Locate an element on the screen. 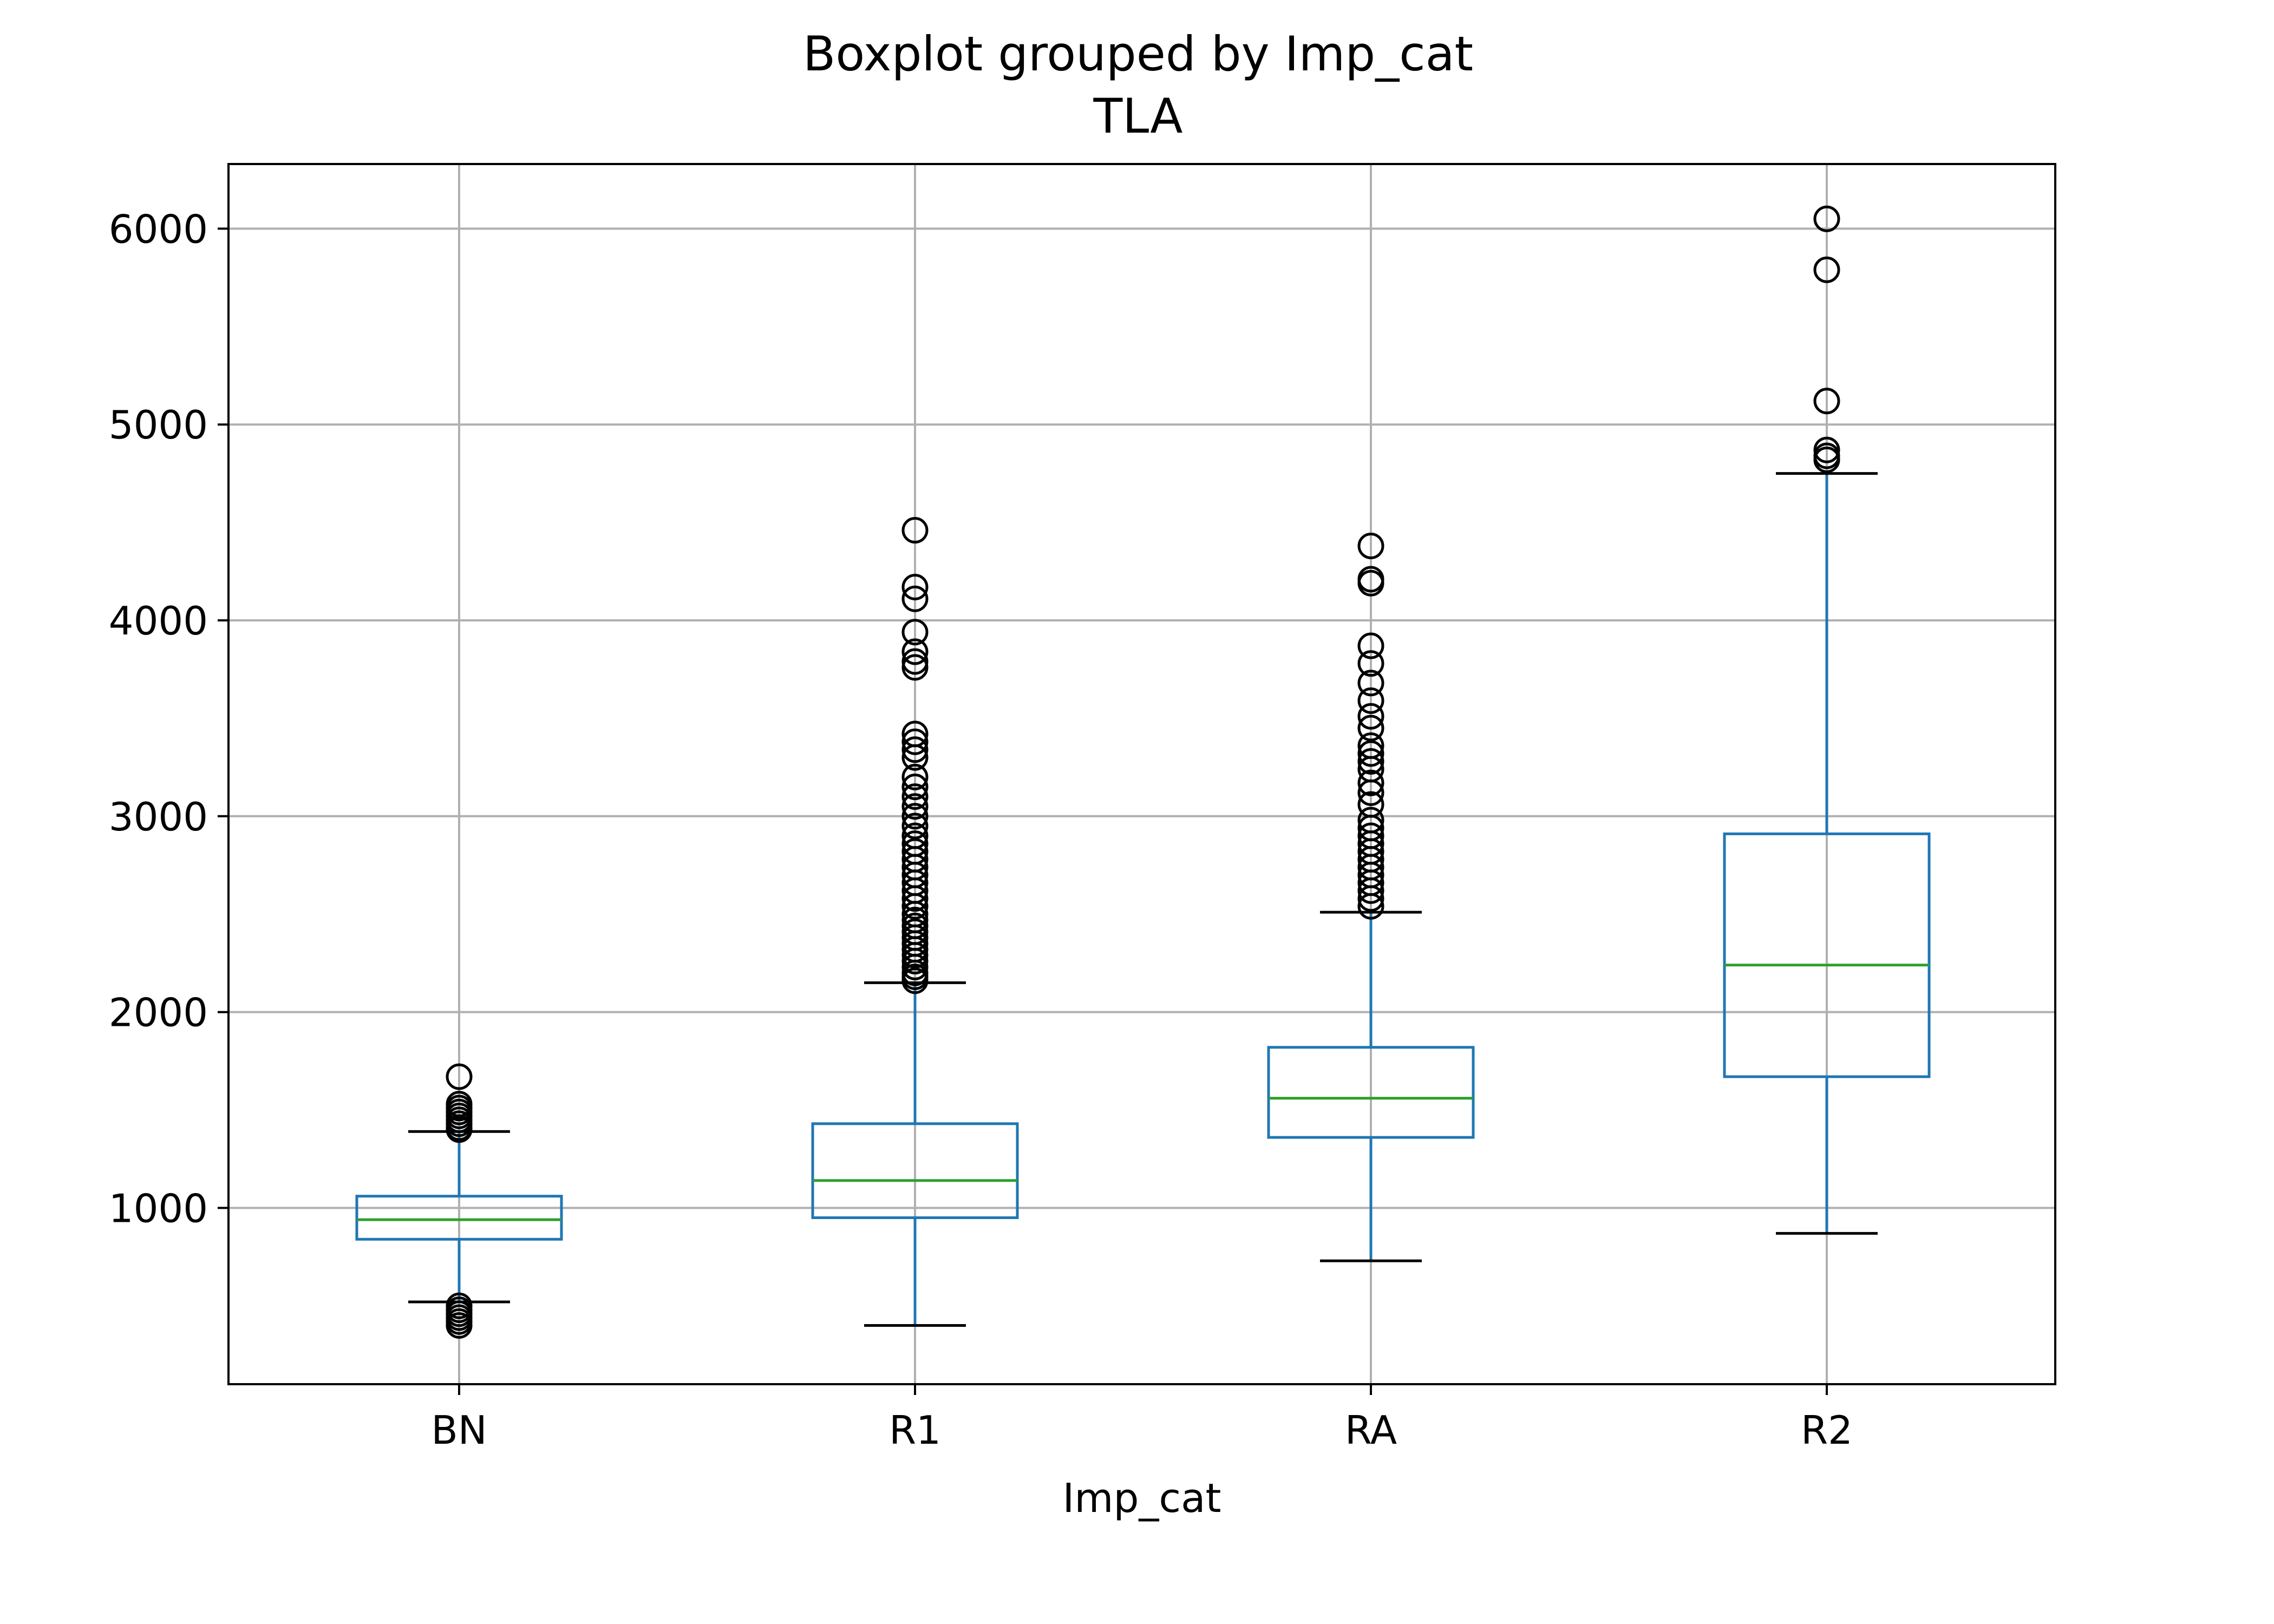 The width and height of the screenshot is (2274, 1624). y-tick-label: 2000 is located at coordinates (159, 1013).